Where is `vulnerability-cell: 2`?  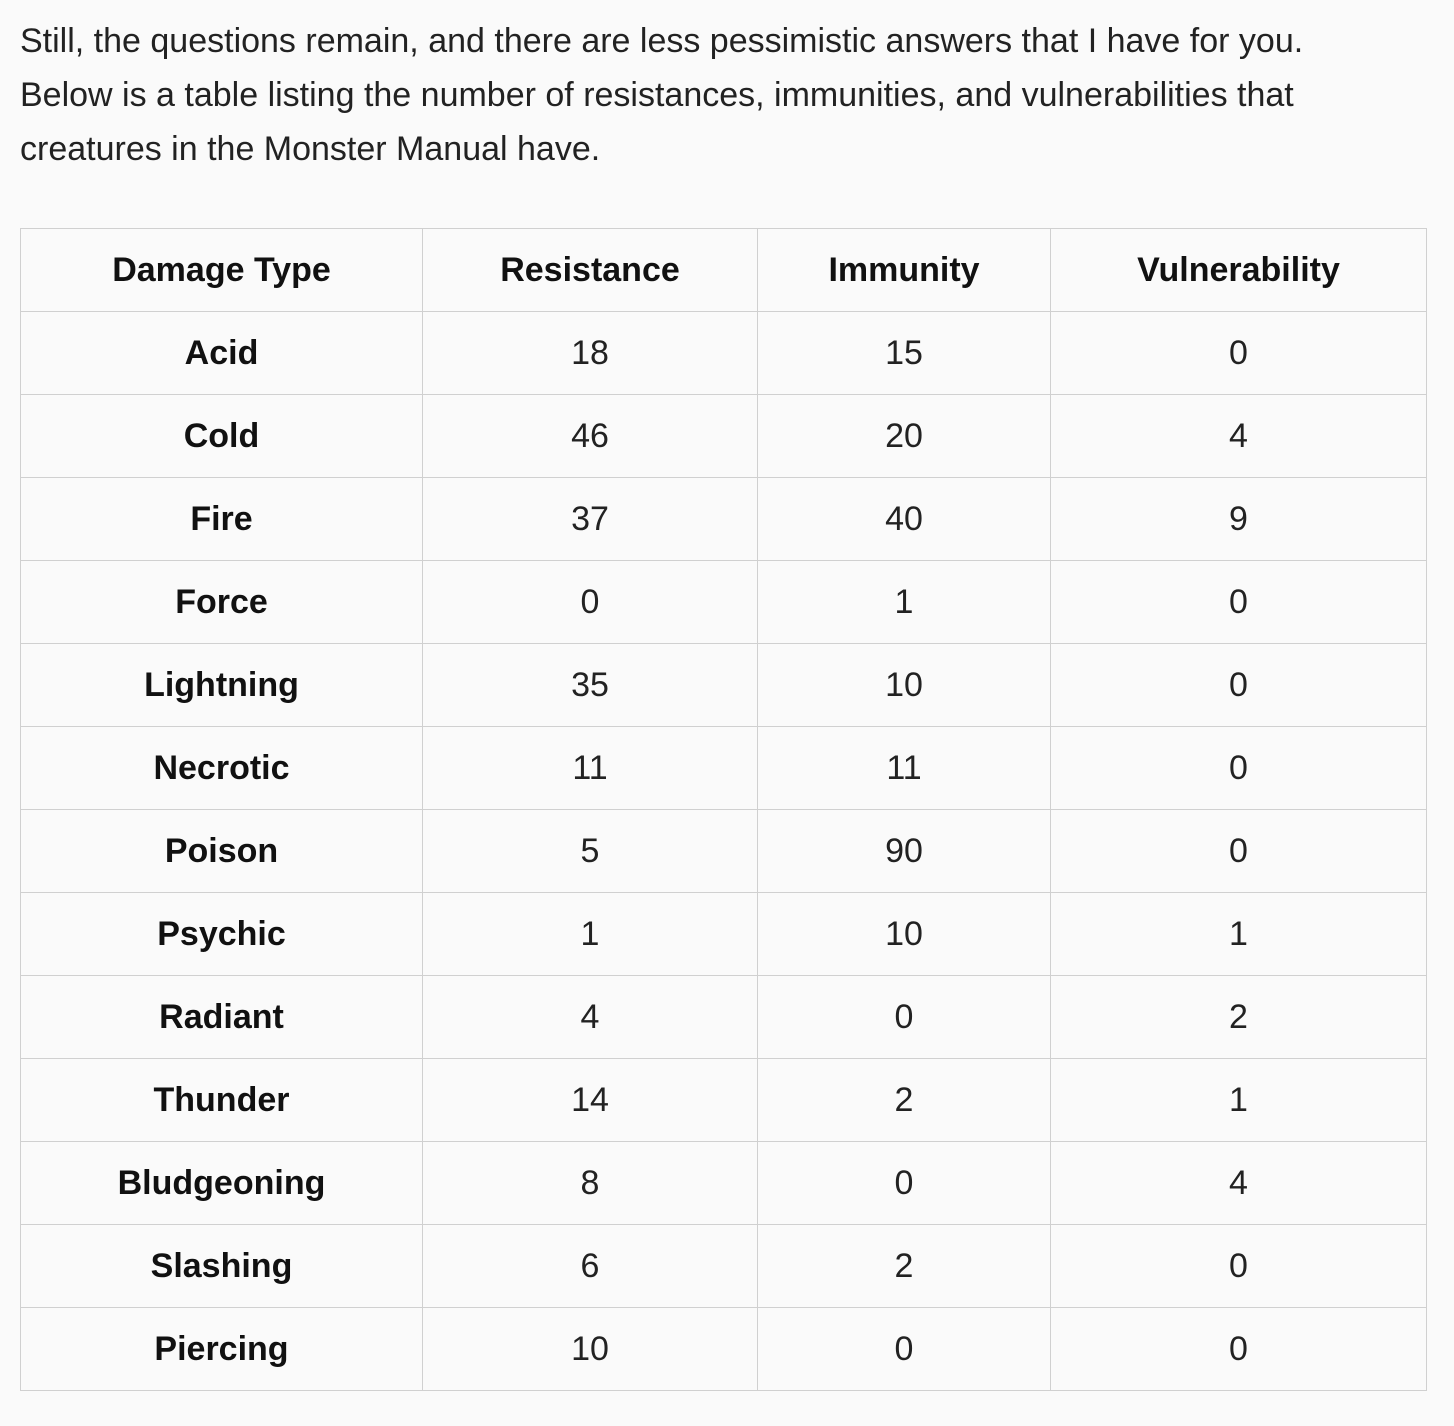 vulnerability-cell: 2 is located at coordinates (1238, 1017).